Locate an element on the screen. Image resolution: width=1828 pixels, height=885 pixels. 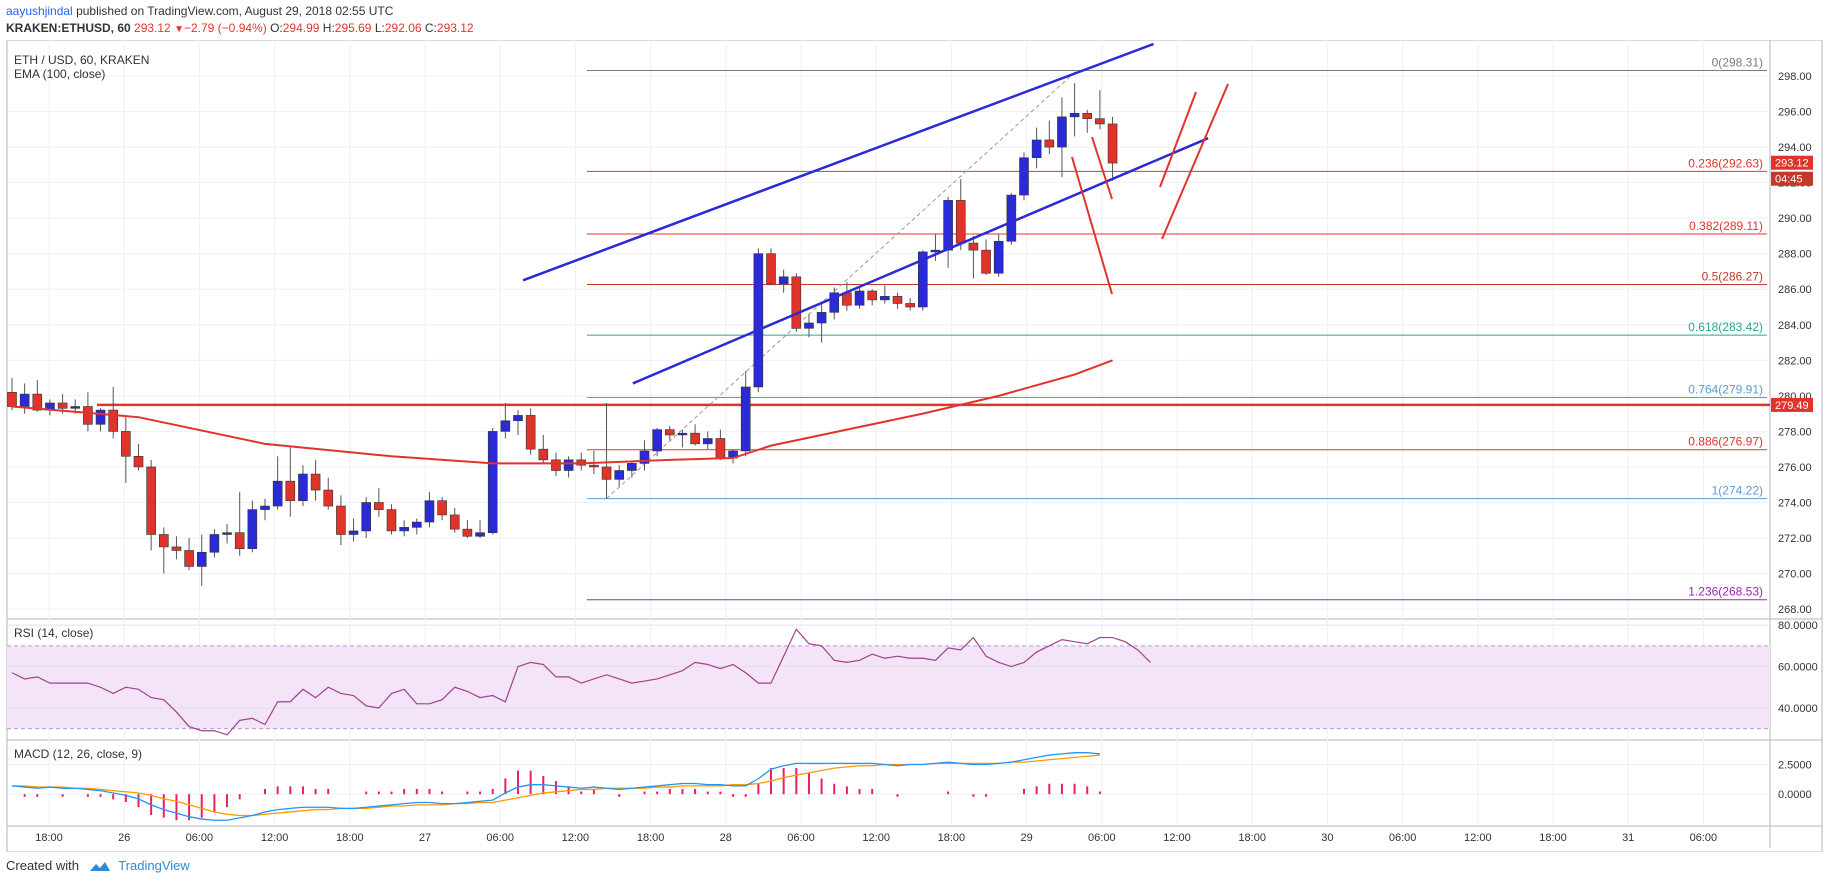
x-tick-label: 30 is located at coordinates (1327, 838).